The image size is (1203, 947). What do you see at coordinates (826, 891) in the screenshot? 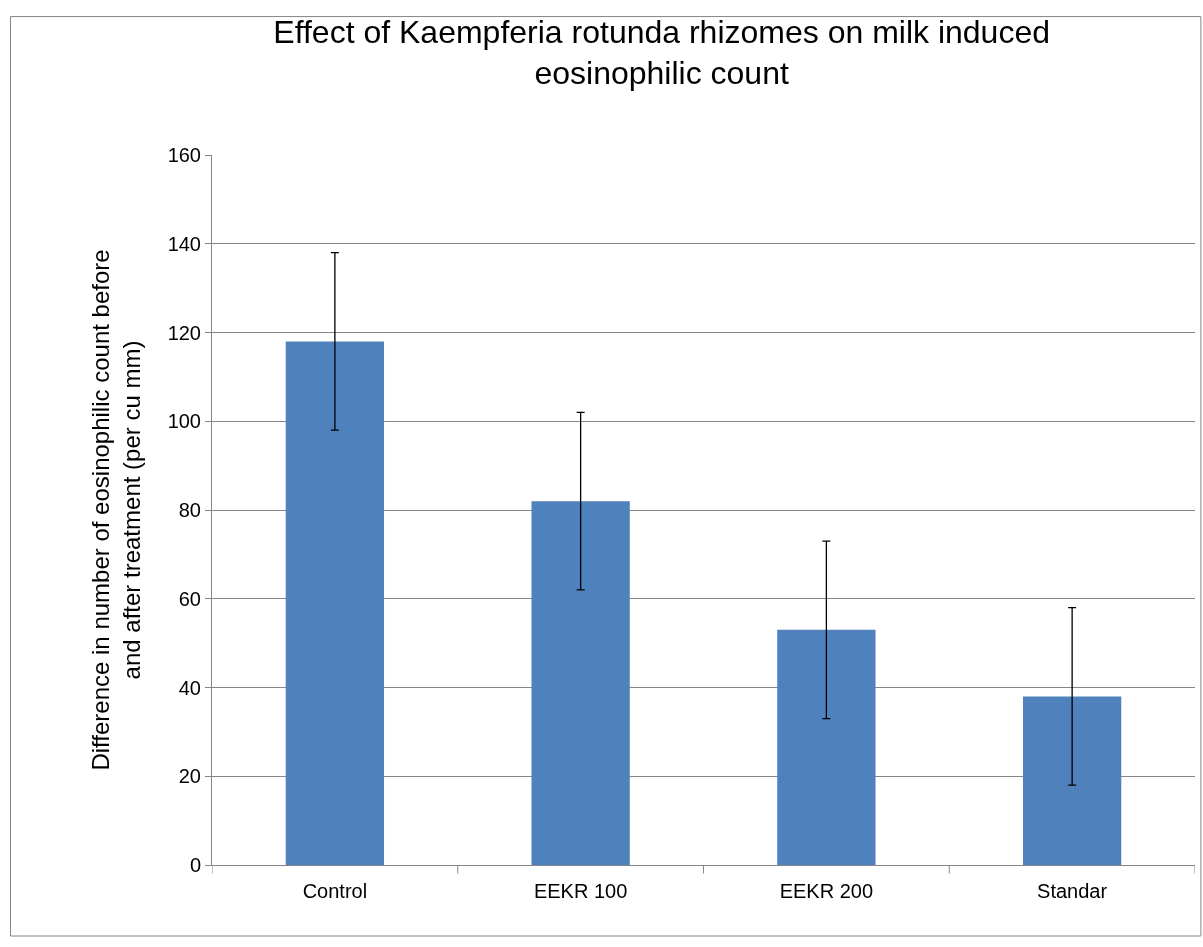
I see `x-tick-label: EEKR 200` at bounding box center [826, 891].